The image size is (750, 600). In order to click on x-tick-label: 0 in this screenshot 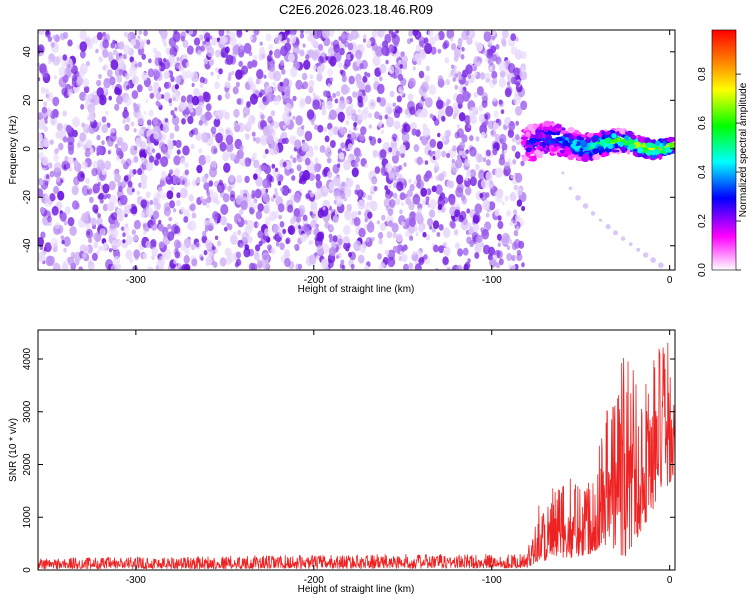, I will do `click(670, 280)`.